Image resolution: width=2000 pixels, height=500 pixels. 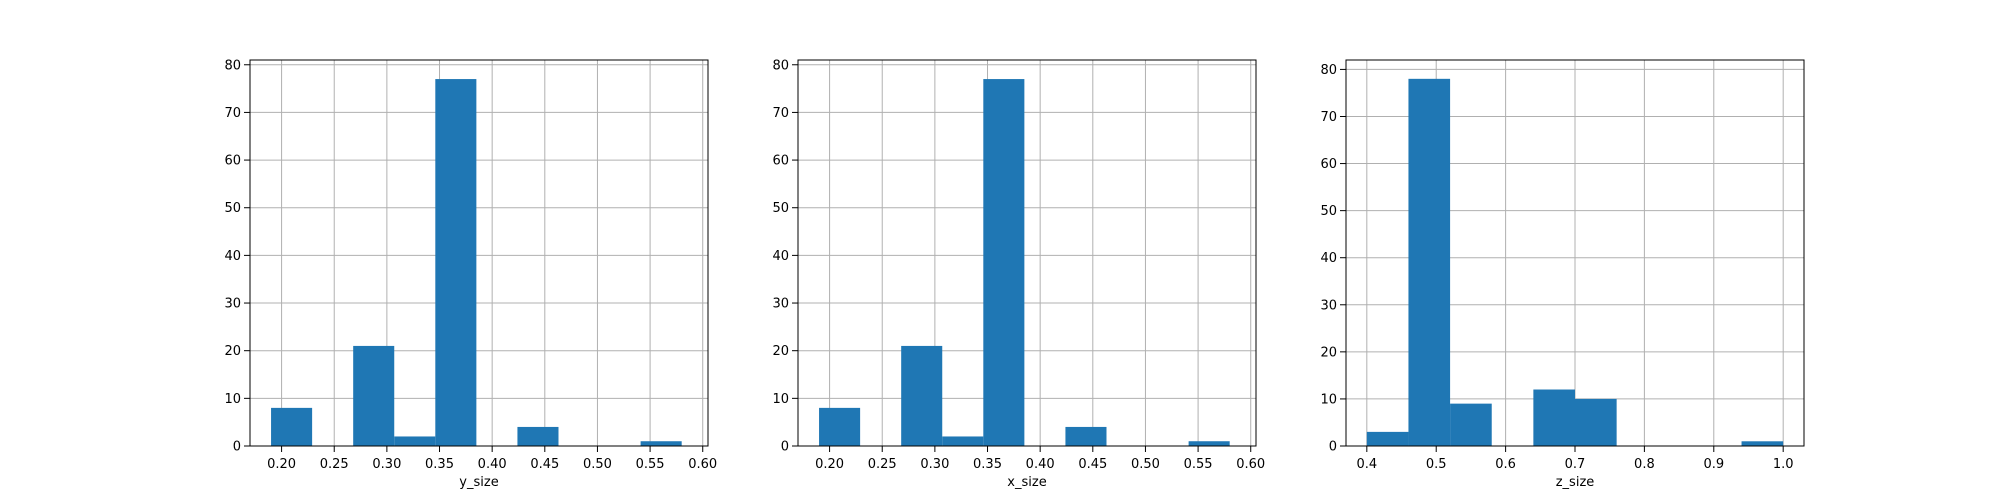 What do you see at coordinates (1328, 117) in the screenshot?
I see `z-size-y-tick-label-7: 70` at bounding box center [1328, 117].